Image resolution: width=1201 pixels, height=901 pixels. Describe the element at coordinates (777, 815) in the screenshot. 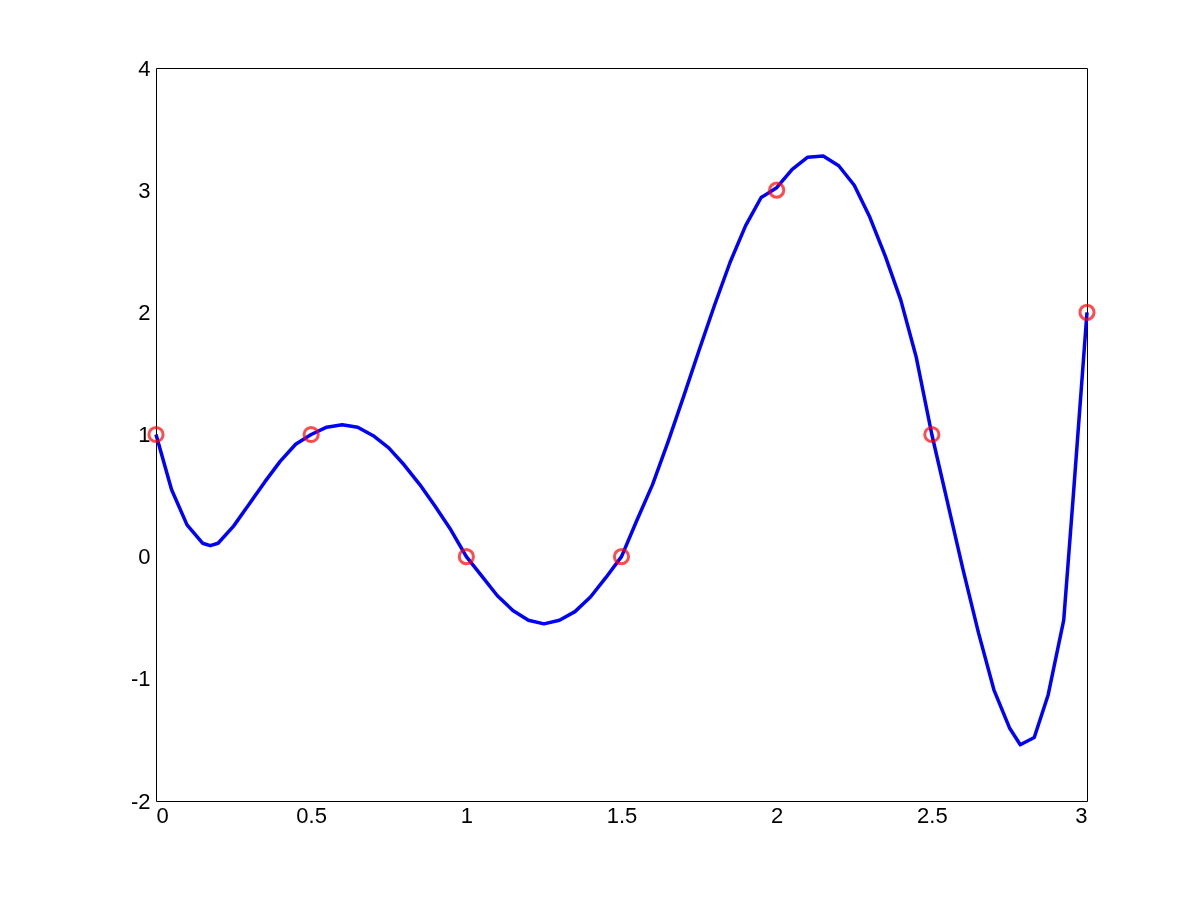

I see `x-tick-label: 2` at that location.